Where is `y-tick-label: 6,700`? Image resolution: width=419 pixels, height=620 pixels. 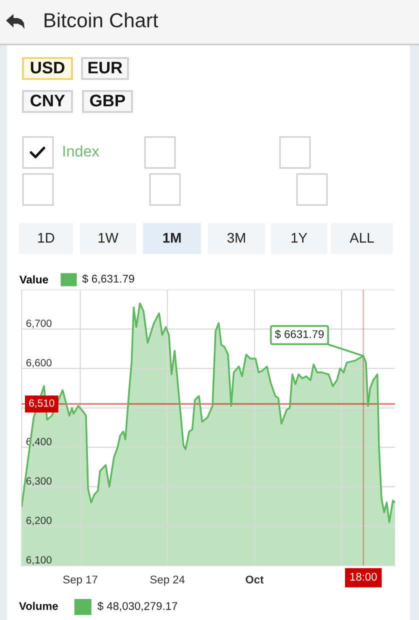
y-tick-label: 6,700 is located at coordinates (39, 324).